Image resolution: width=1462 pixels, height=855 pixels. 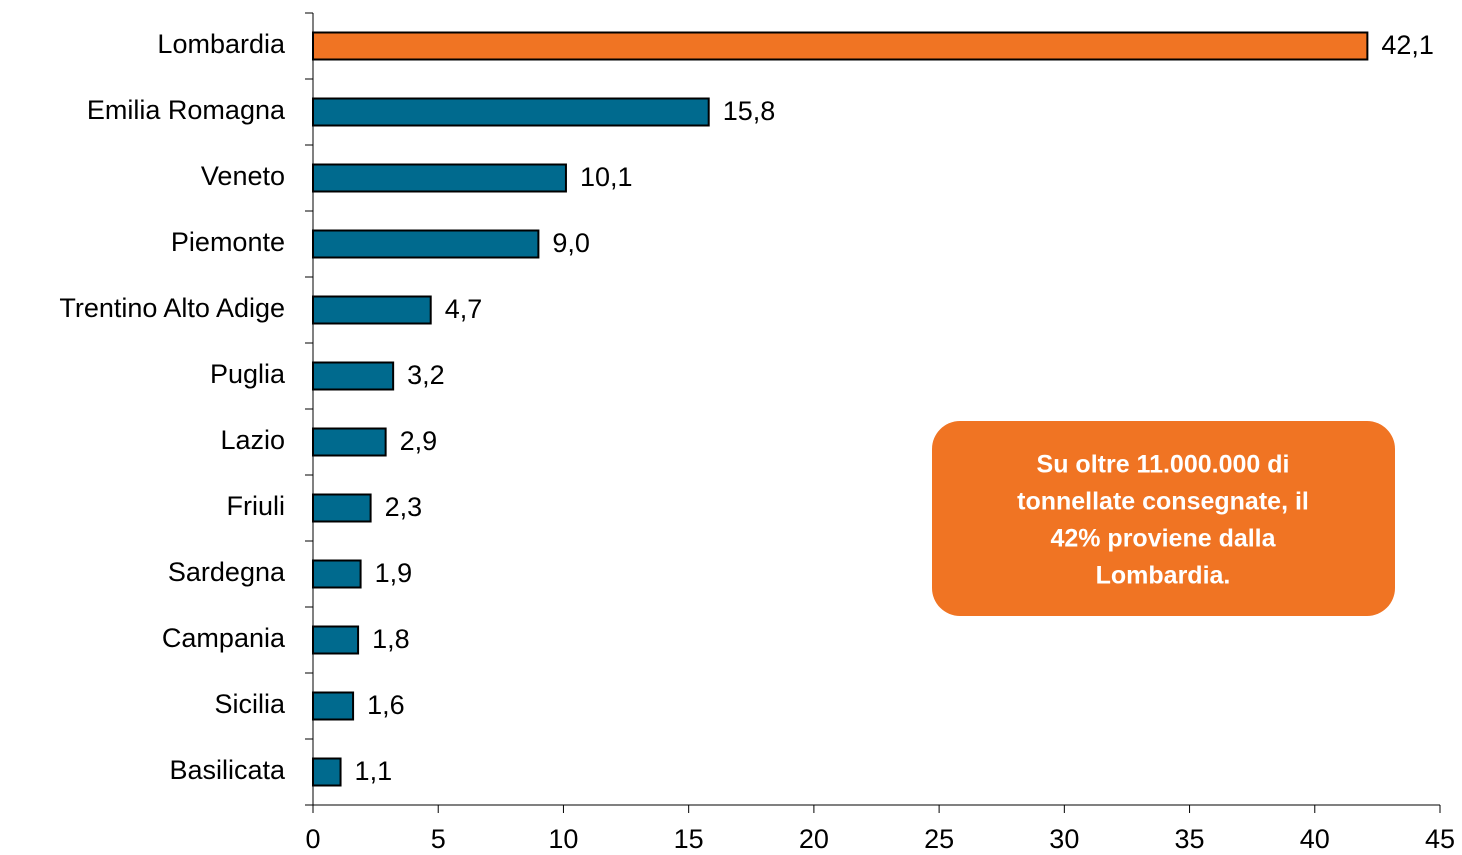 I want to click on y-tick-label: Lazio, so click(x=252, y=440).